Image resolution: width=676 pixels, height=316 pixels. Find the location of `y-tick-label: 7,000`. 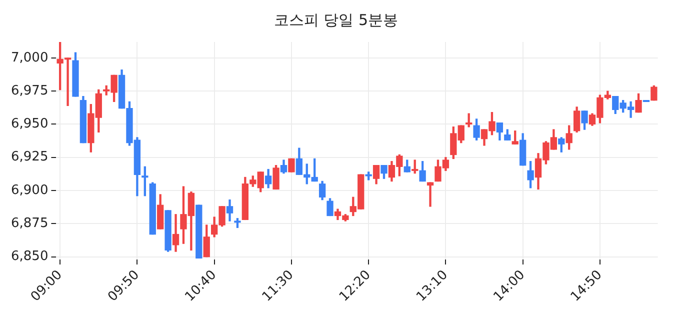

y-tick-label: 7,000 is located at coordinates (29, 58).